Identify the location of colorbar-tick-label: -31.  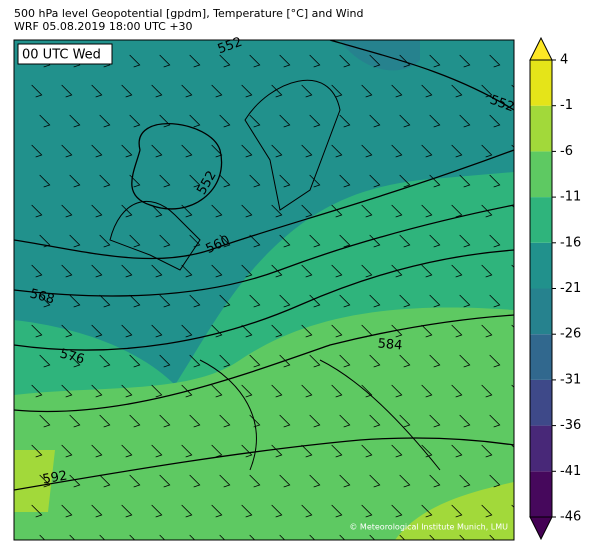
(570, 379).